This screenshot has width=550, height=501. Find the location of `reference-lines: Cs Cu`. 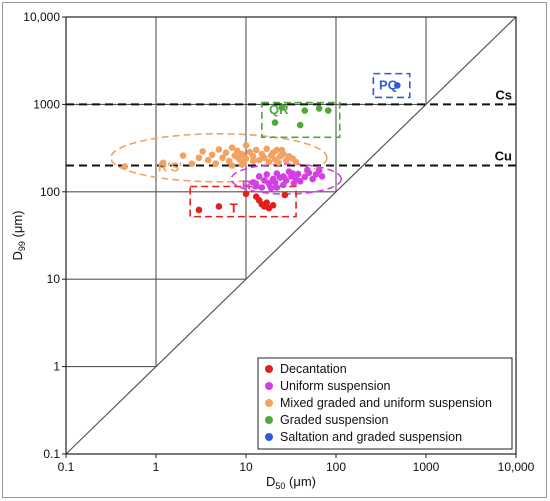

reference-lines: Cs Cu is located at coordinates (291, 127).